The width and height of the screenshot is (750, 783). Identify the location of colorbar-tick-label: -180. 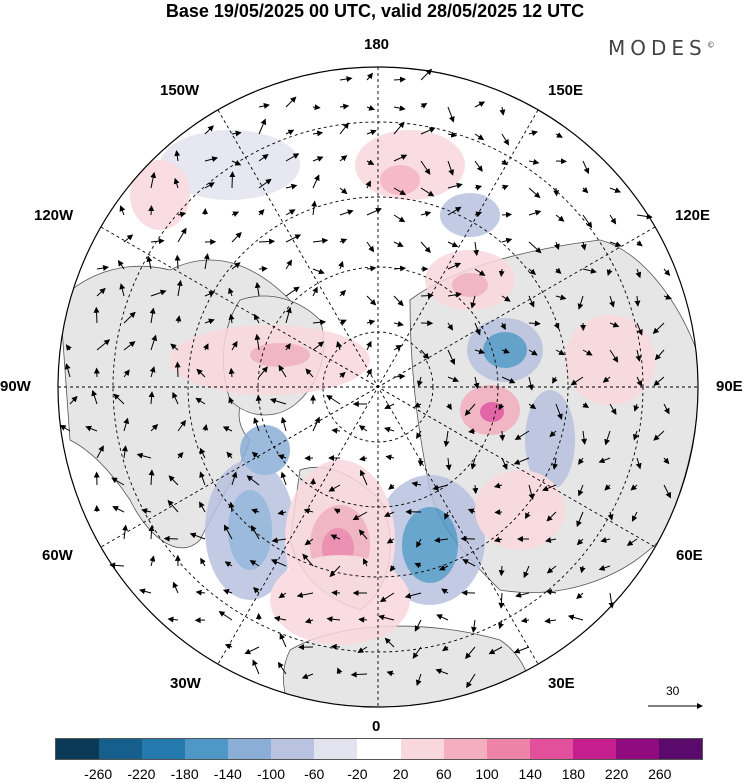
(184, 774).